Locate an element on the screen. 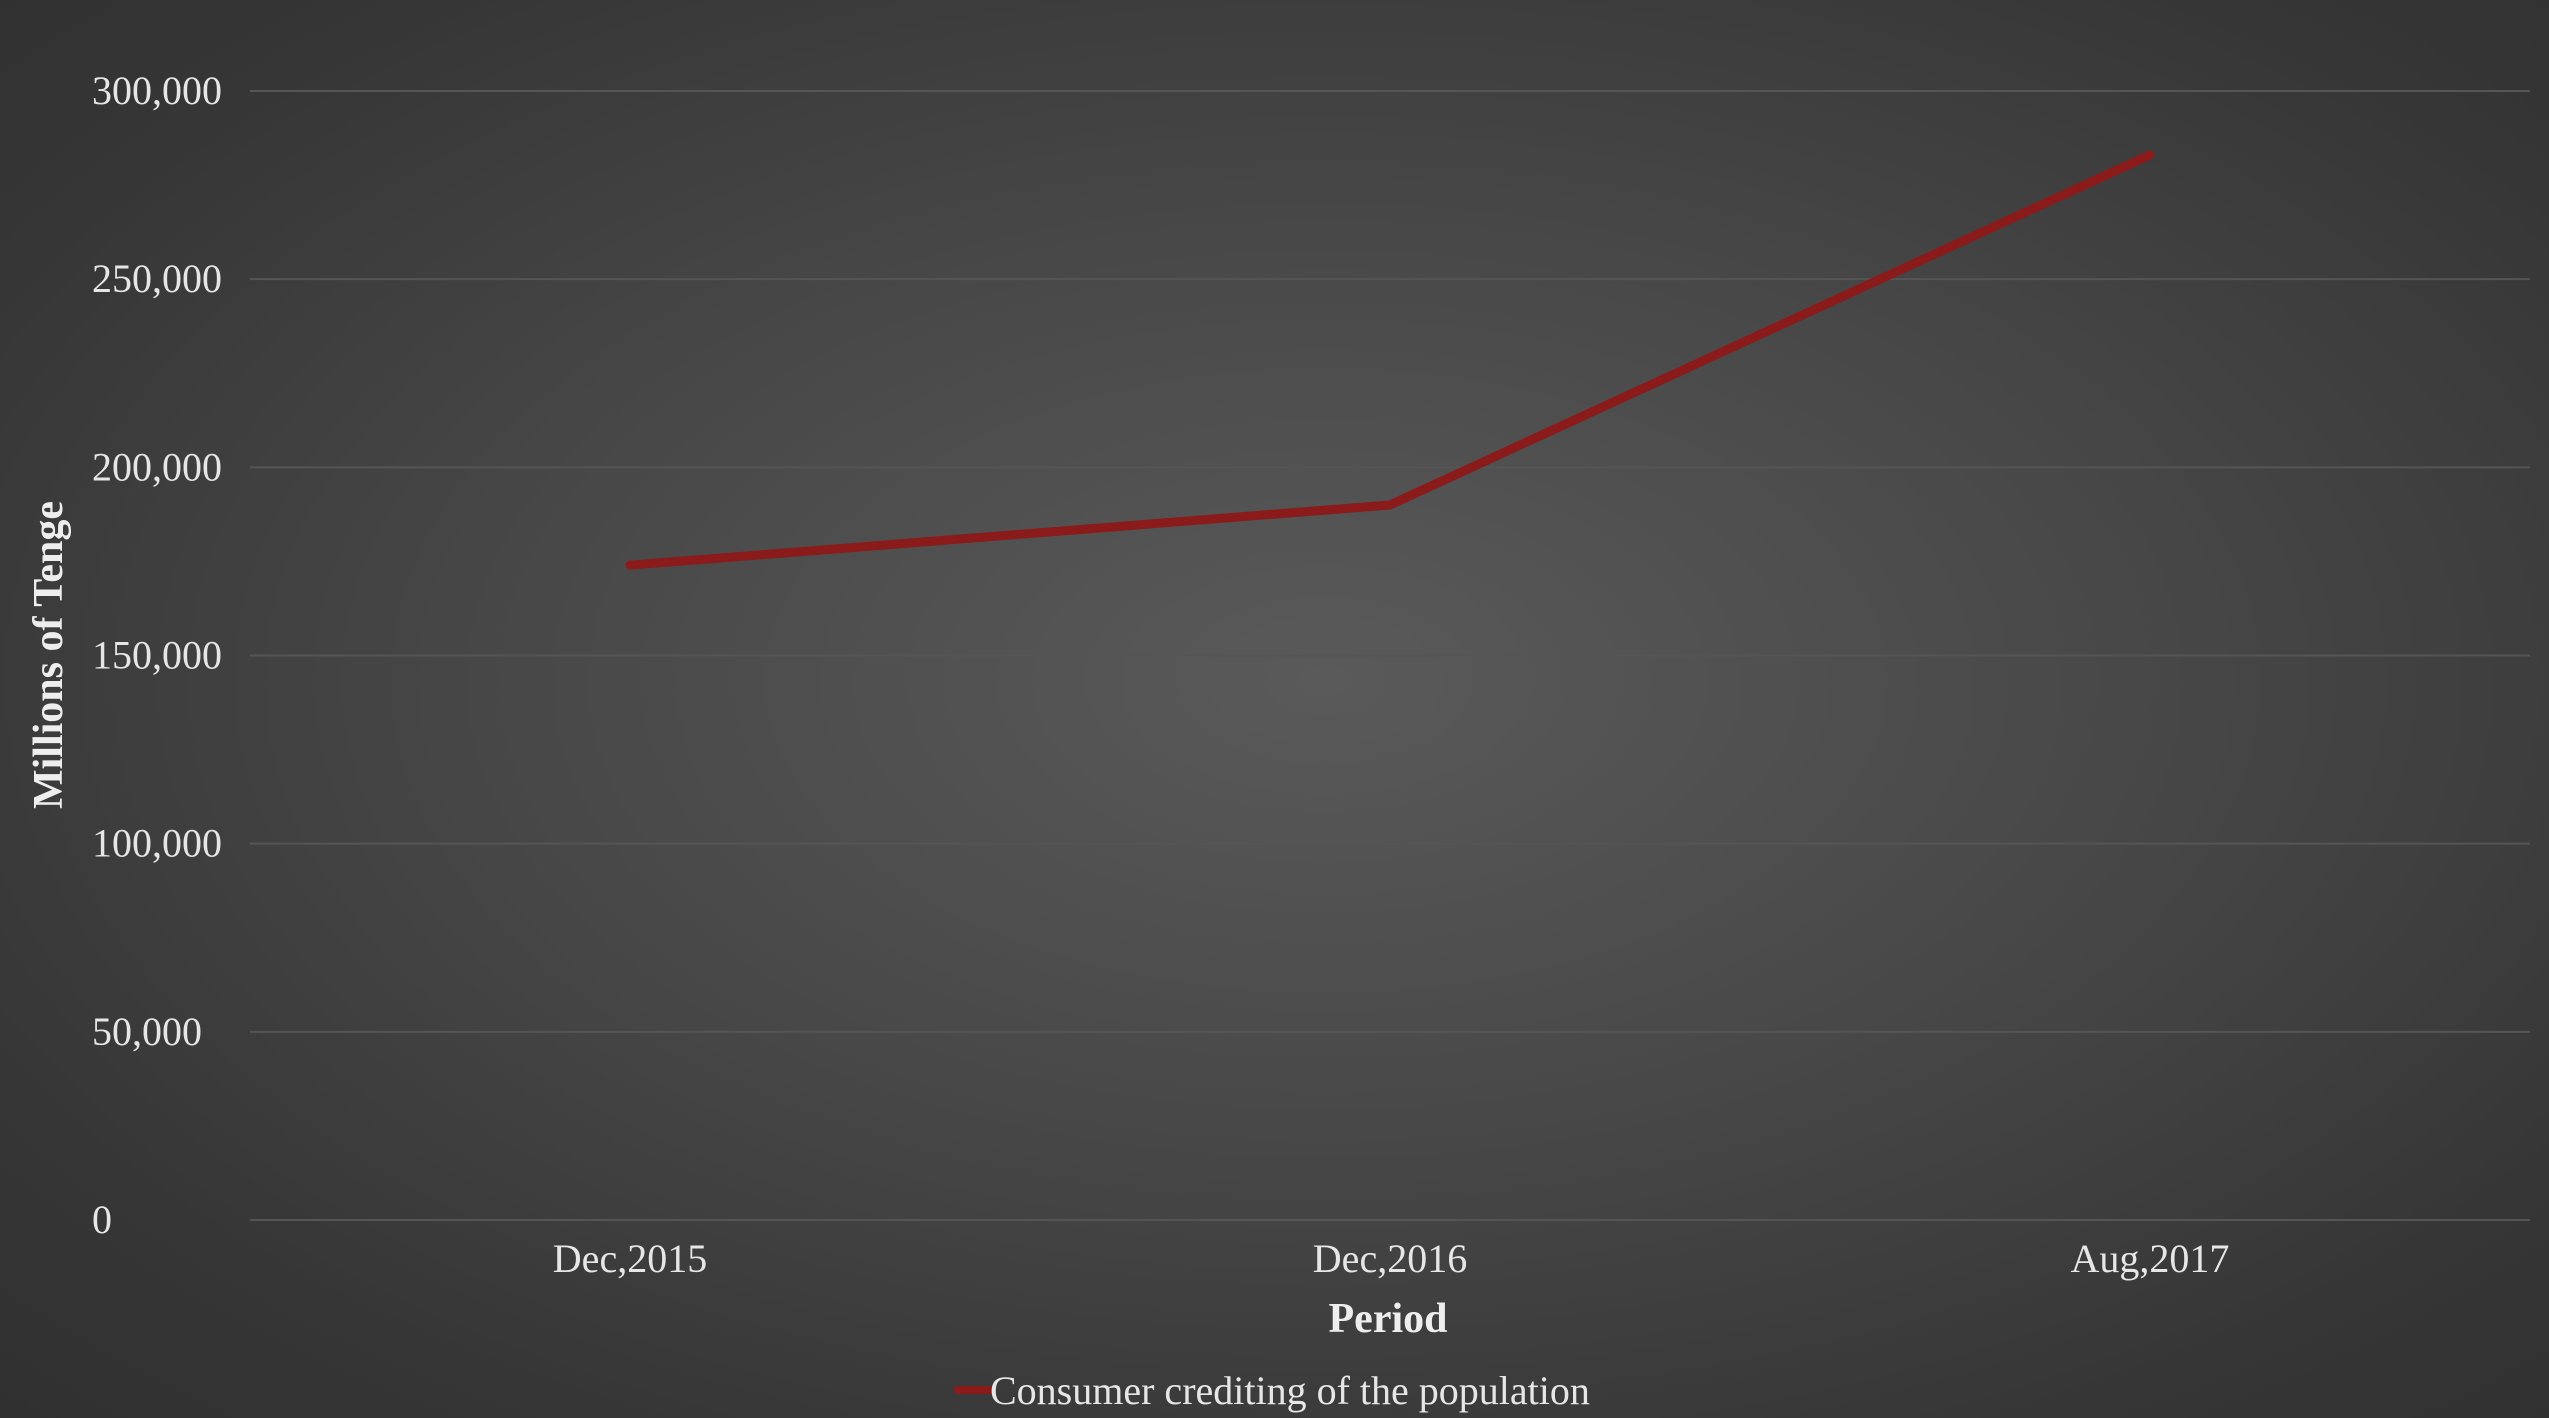  y-tick-label: 100,000 is located at coordinates (157, 843).